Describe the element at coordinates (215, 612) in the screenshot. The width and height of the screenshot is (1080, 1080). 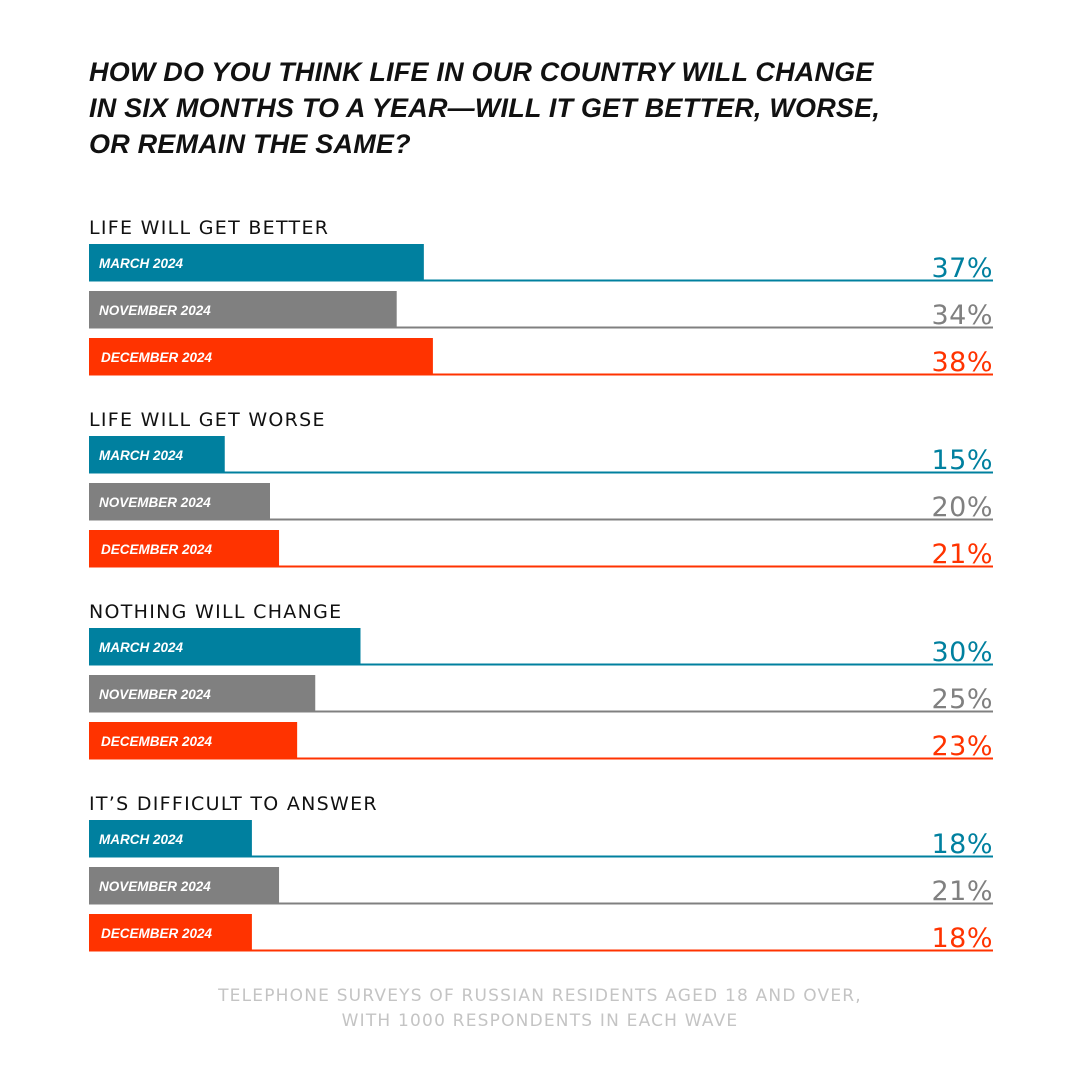
I see `category-label: NOTHING WILL CHANGE` at that location.